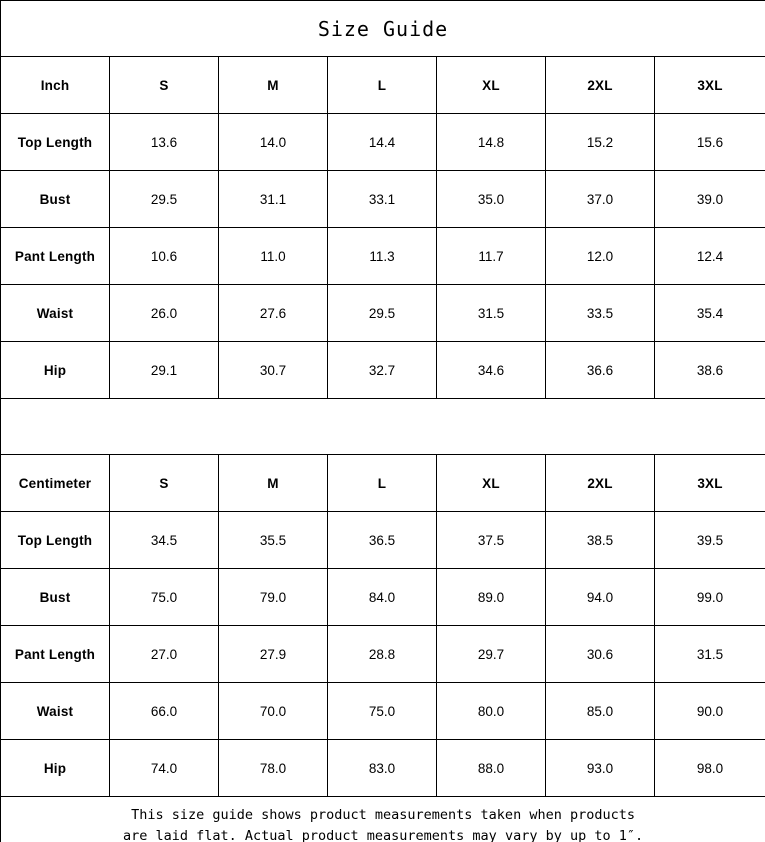 Image resolution: width=765 pixels, height=842 pixels. What do you see at coordinates (55, 85) in the screenshot?
I see `inch-unit-label: Inch` at bounding box center [55, 85].